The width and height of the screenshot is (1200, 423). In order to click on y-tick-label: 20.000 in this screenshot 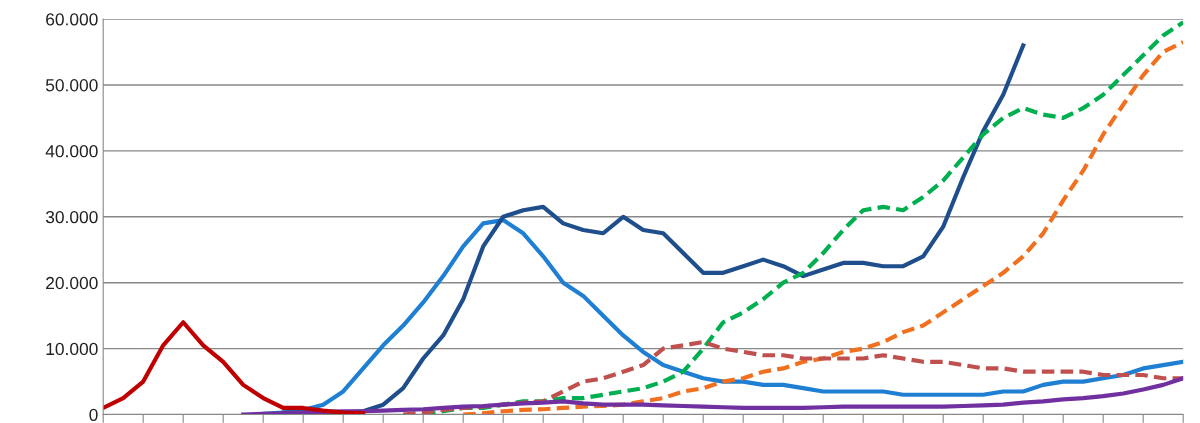, I will do `click(72, 283)`.